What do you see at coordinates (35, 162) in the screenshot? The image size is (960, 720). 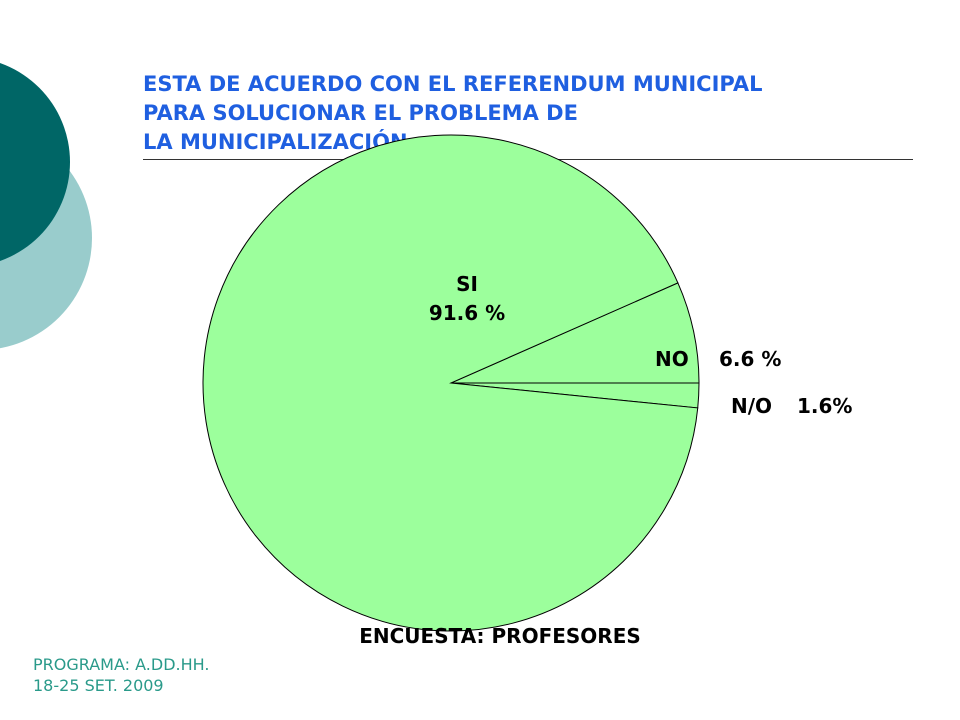 I see `decor-circle-dark` at bounding box center [35, 162].